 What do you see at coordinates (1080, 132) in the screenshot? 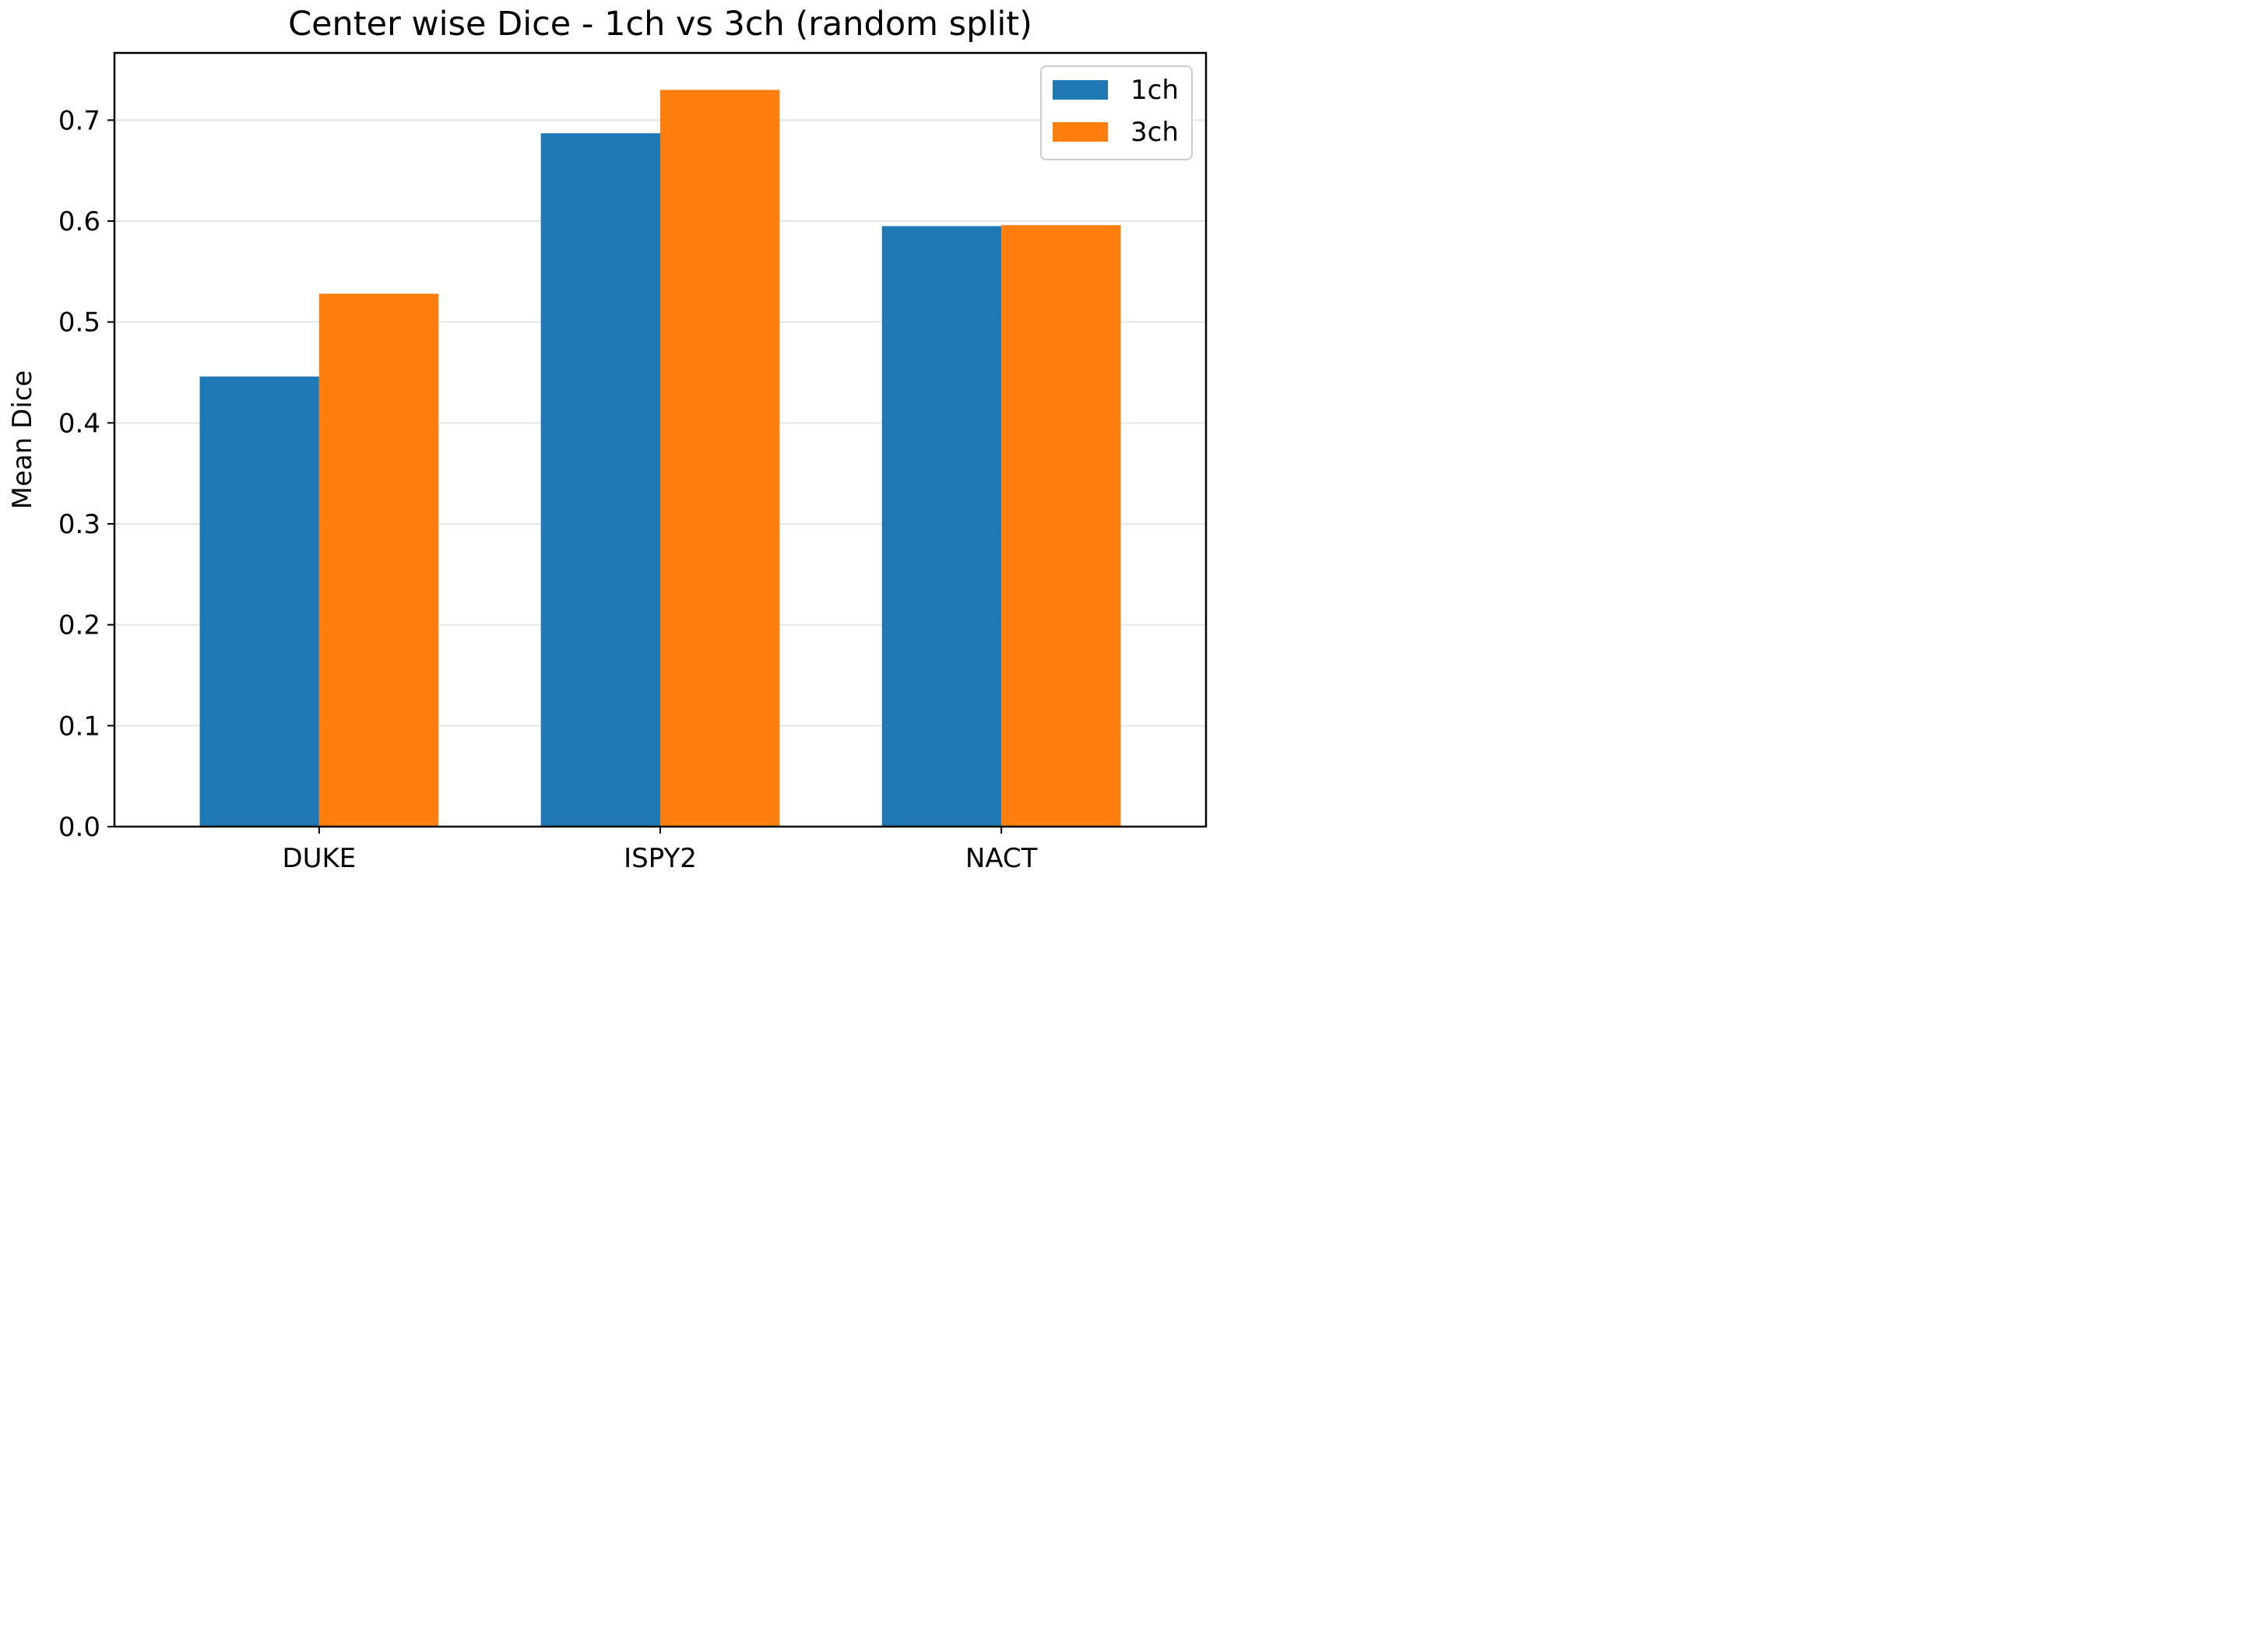
I see `legend-swatch-3ch` at bounding box center [1080, 132].